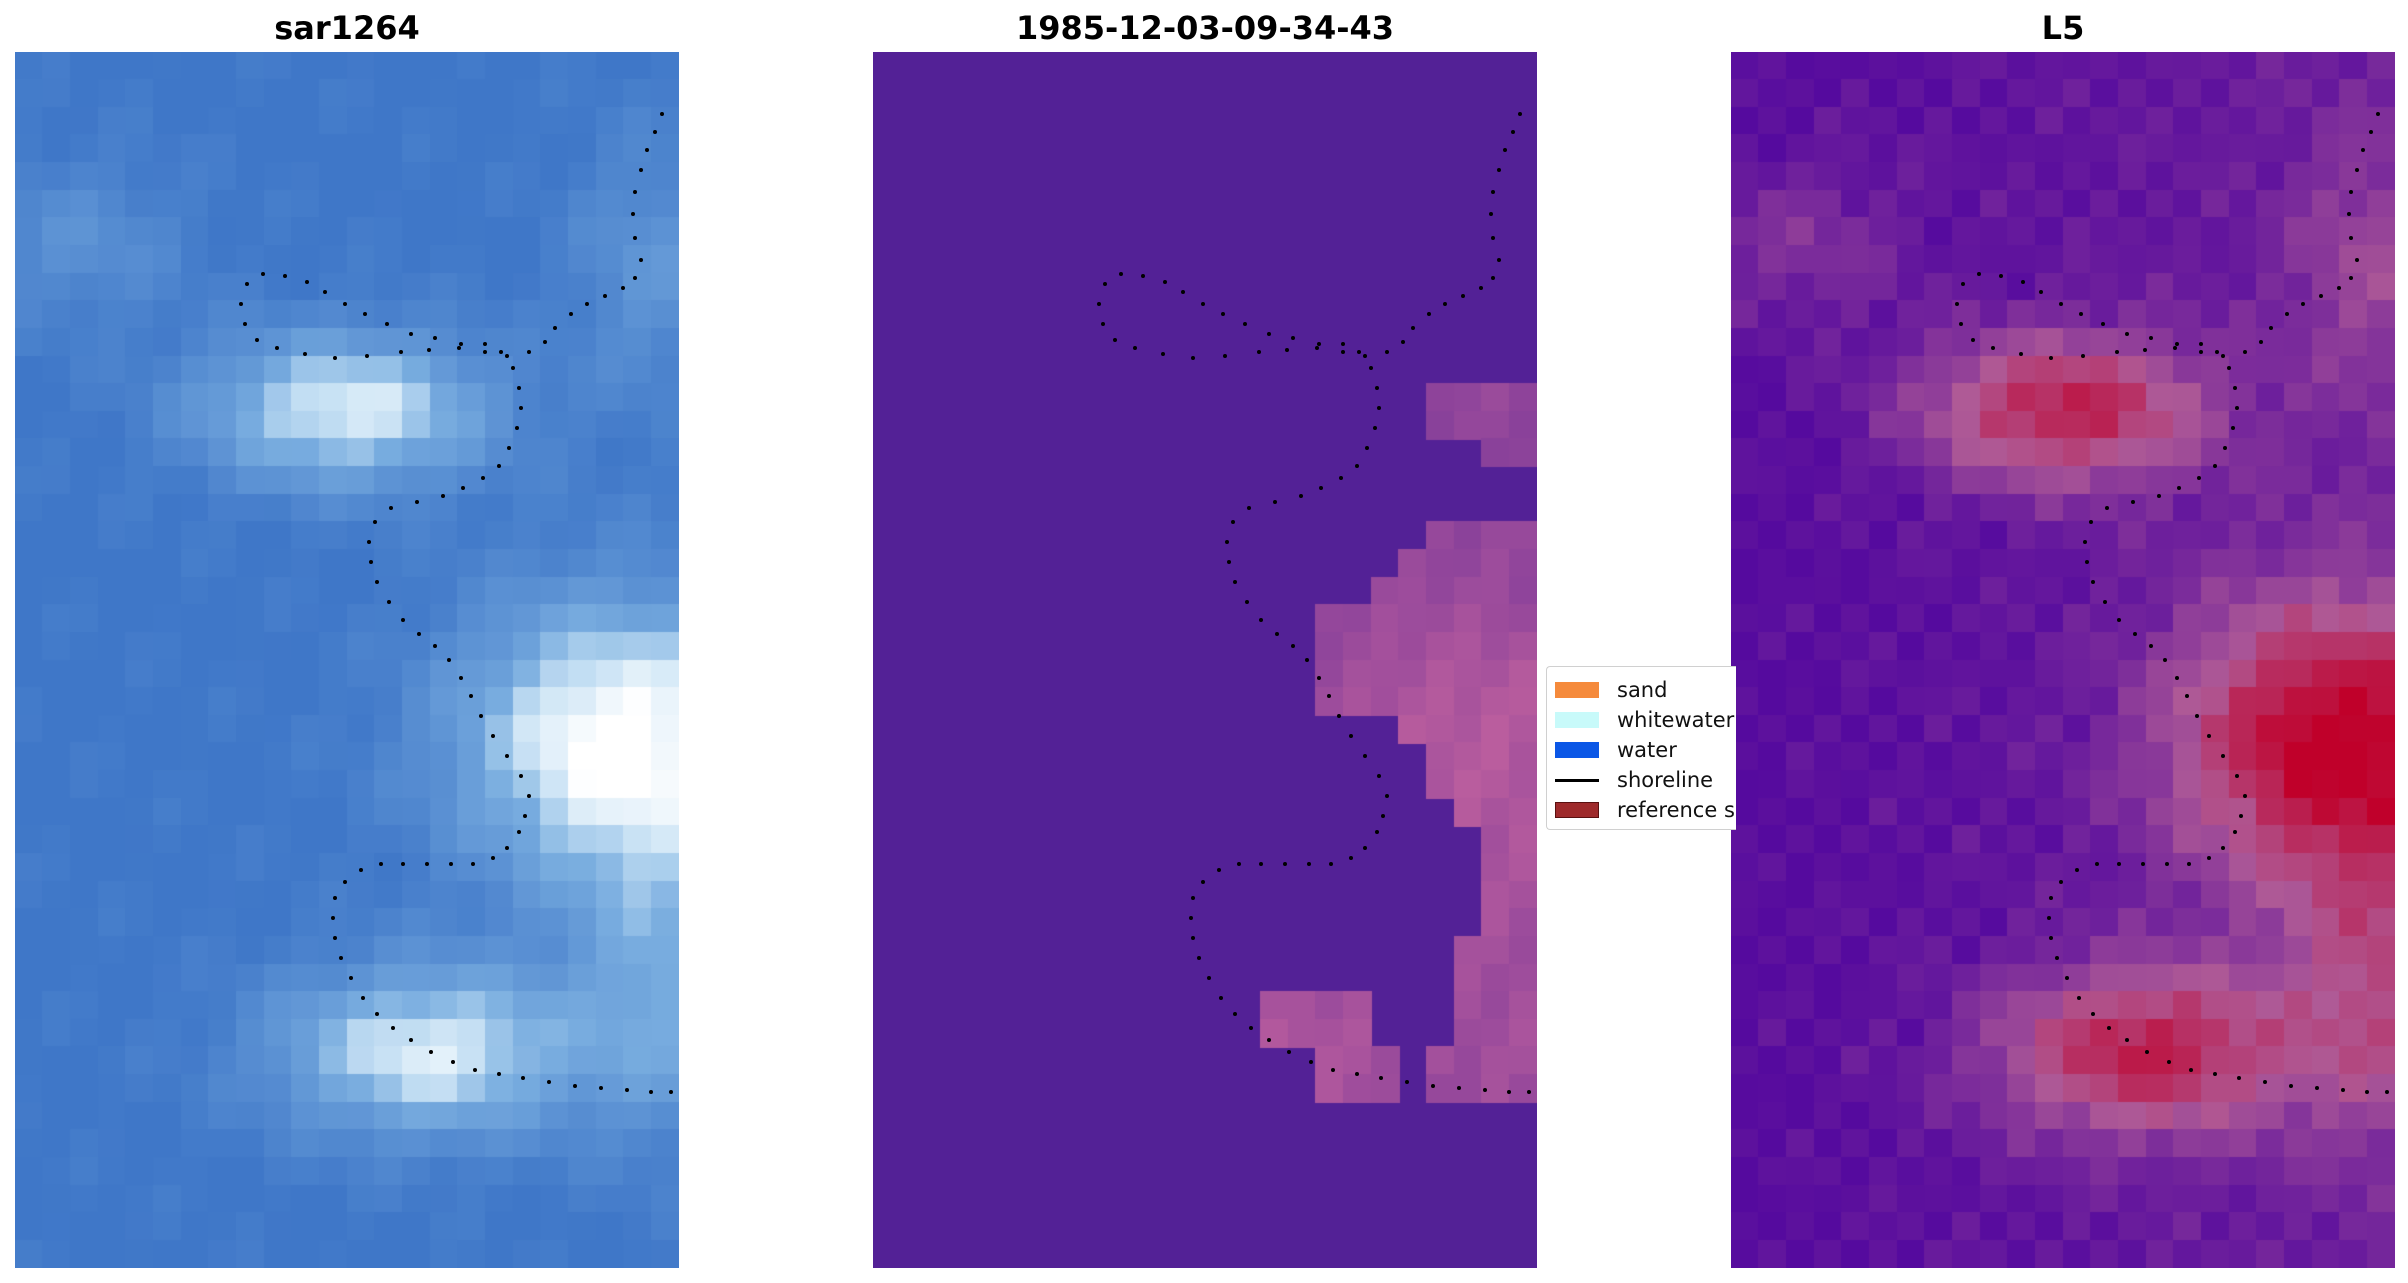 The height and width of the screenshot is (1283, 2408). What do you see at coordinates (347, 28) in the screenshot?
I see `panel-title-rgb: sar1264` at bounding box center [347, 28].